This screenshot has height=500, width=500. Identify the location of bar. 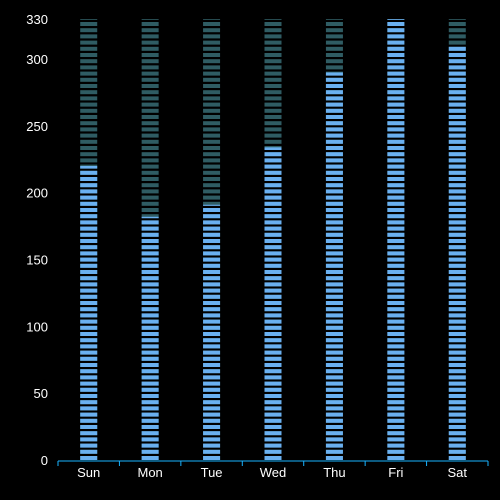
(273, 303).